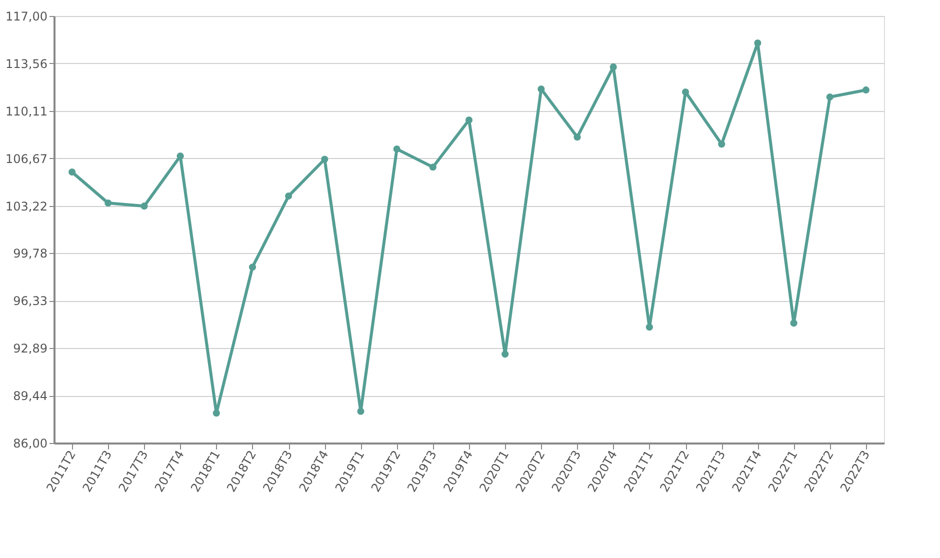 The image size is (940, 558). Describe the element at coordinates (27, 111) in the screenshot. I see `y-tick-label: 110,11` at that location.